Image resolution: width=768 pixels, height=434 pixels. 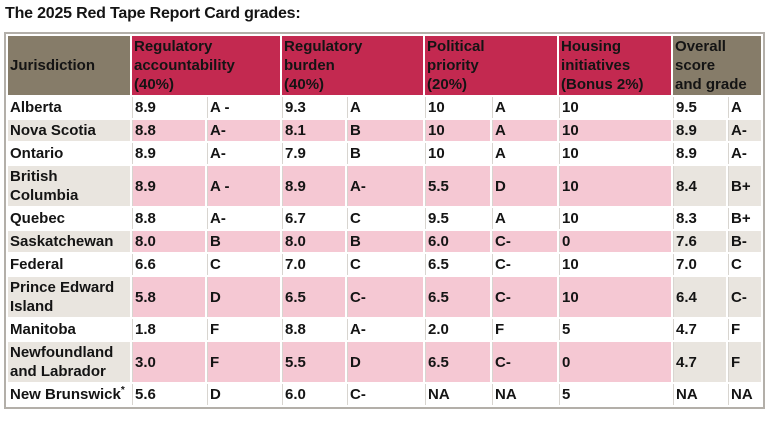 What do you see at coordinates (615, 65) in the screenshot?
I see `column-header: Housing initiatives (Bonus 2%)` at bounding box center [615, 65].